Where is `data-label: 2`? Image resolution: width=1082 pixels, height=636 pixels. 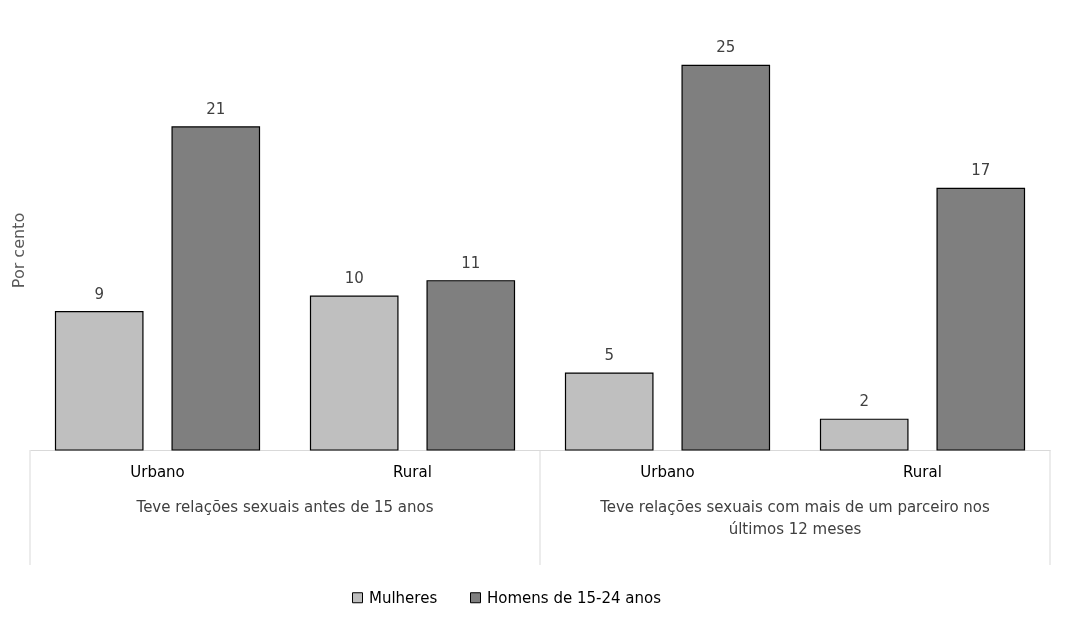 data-label: 2 is located at coordinates (864, 401).